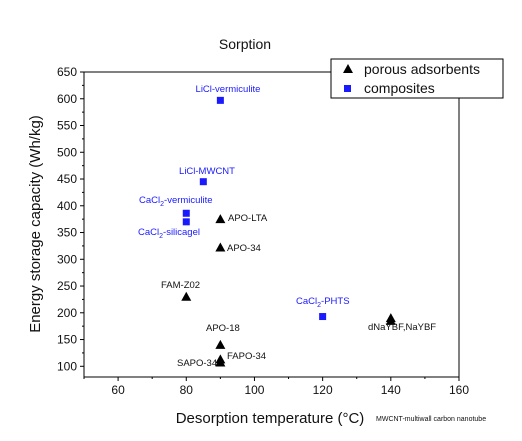 Image resolution: width=522 pixels, height=441 pixels. Describe the element at coordinates (70, 219) in the screenshot. I see `y-axis: 100 150 200 250 300 350 400 450 500 550 600 650` at that location.